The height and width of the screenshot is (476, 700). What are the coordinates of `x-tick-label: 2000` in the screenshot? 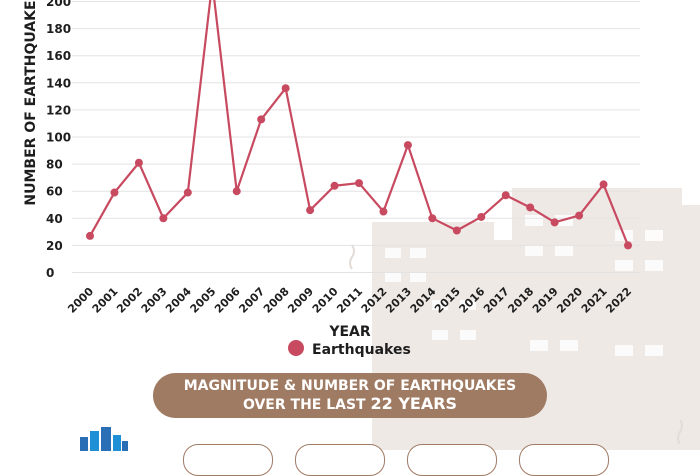 It's located at (80, 300).